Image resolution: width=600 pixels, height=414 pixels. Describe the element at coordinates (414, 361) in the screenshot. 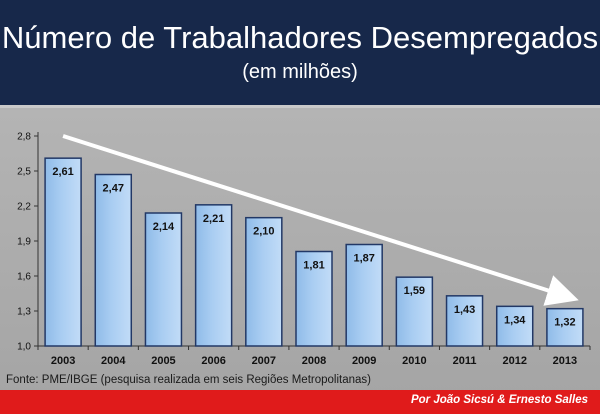

I see `x-tick-label: 2010` at that location.